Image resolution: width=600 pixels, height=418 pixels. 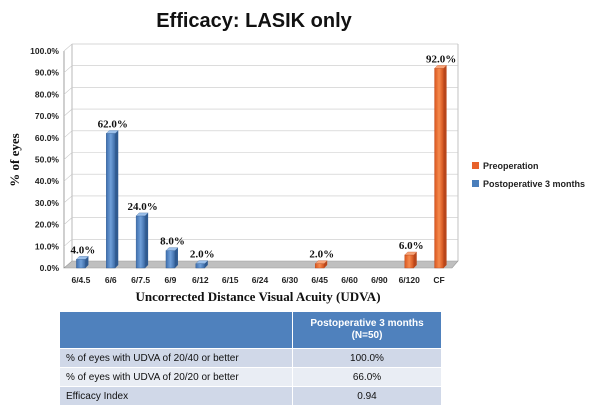 I want to click on x-tick-label: 6/6, so click(x=111, y=280).